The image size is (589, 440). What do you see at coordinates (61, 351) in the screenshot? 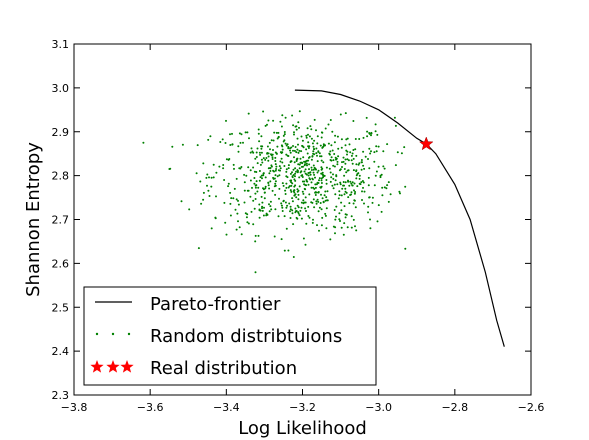
I see `y-tick-label: 2.4` at bounding box center [61, 351].